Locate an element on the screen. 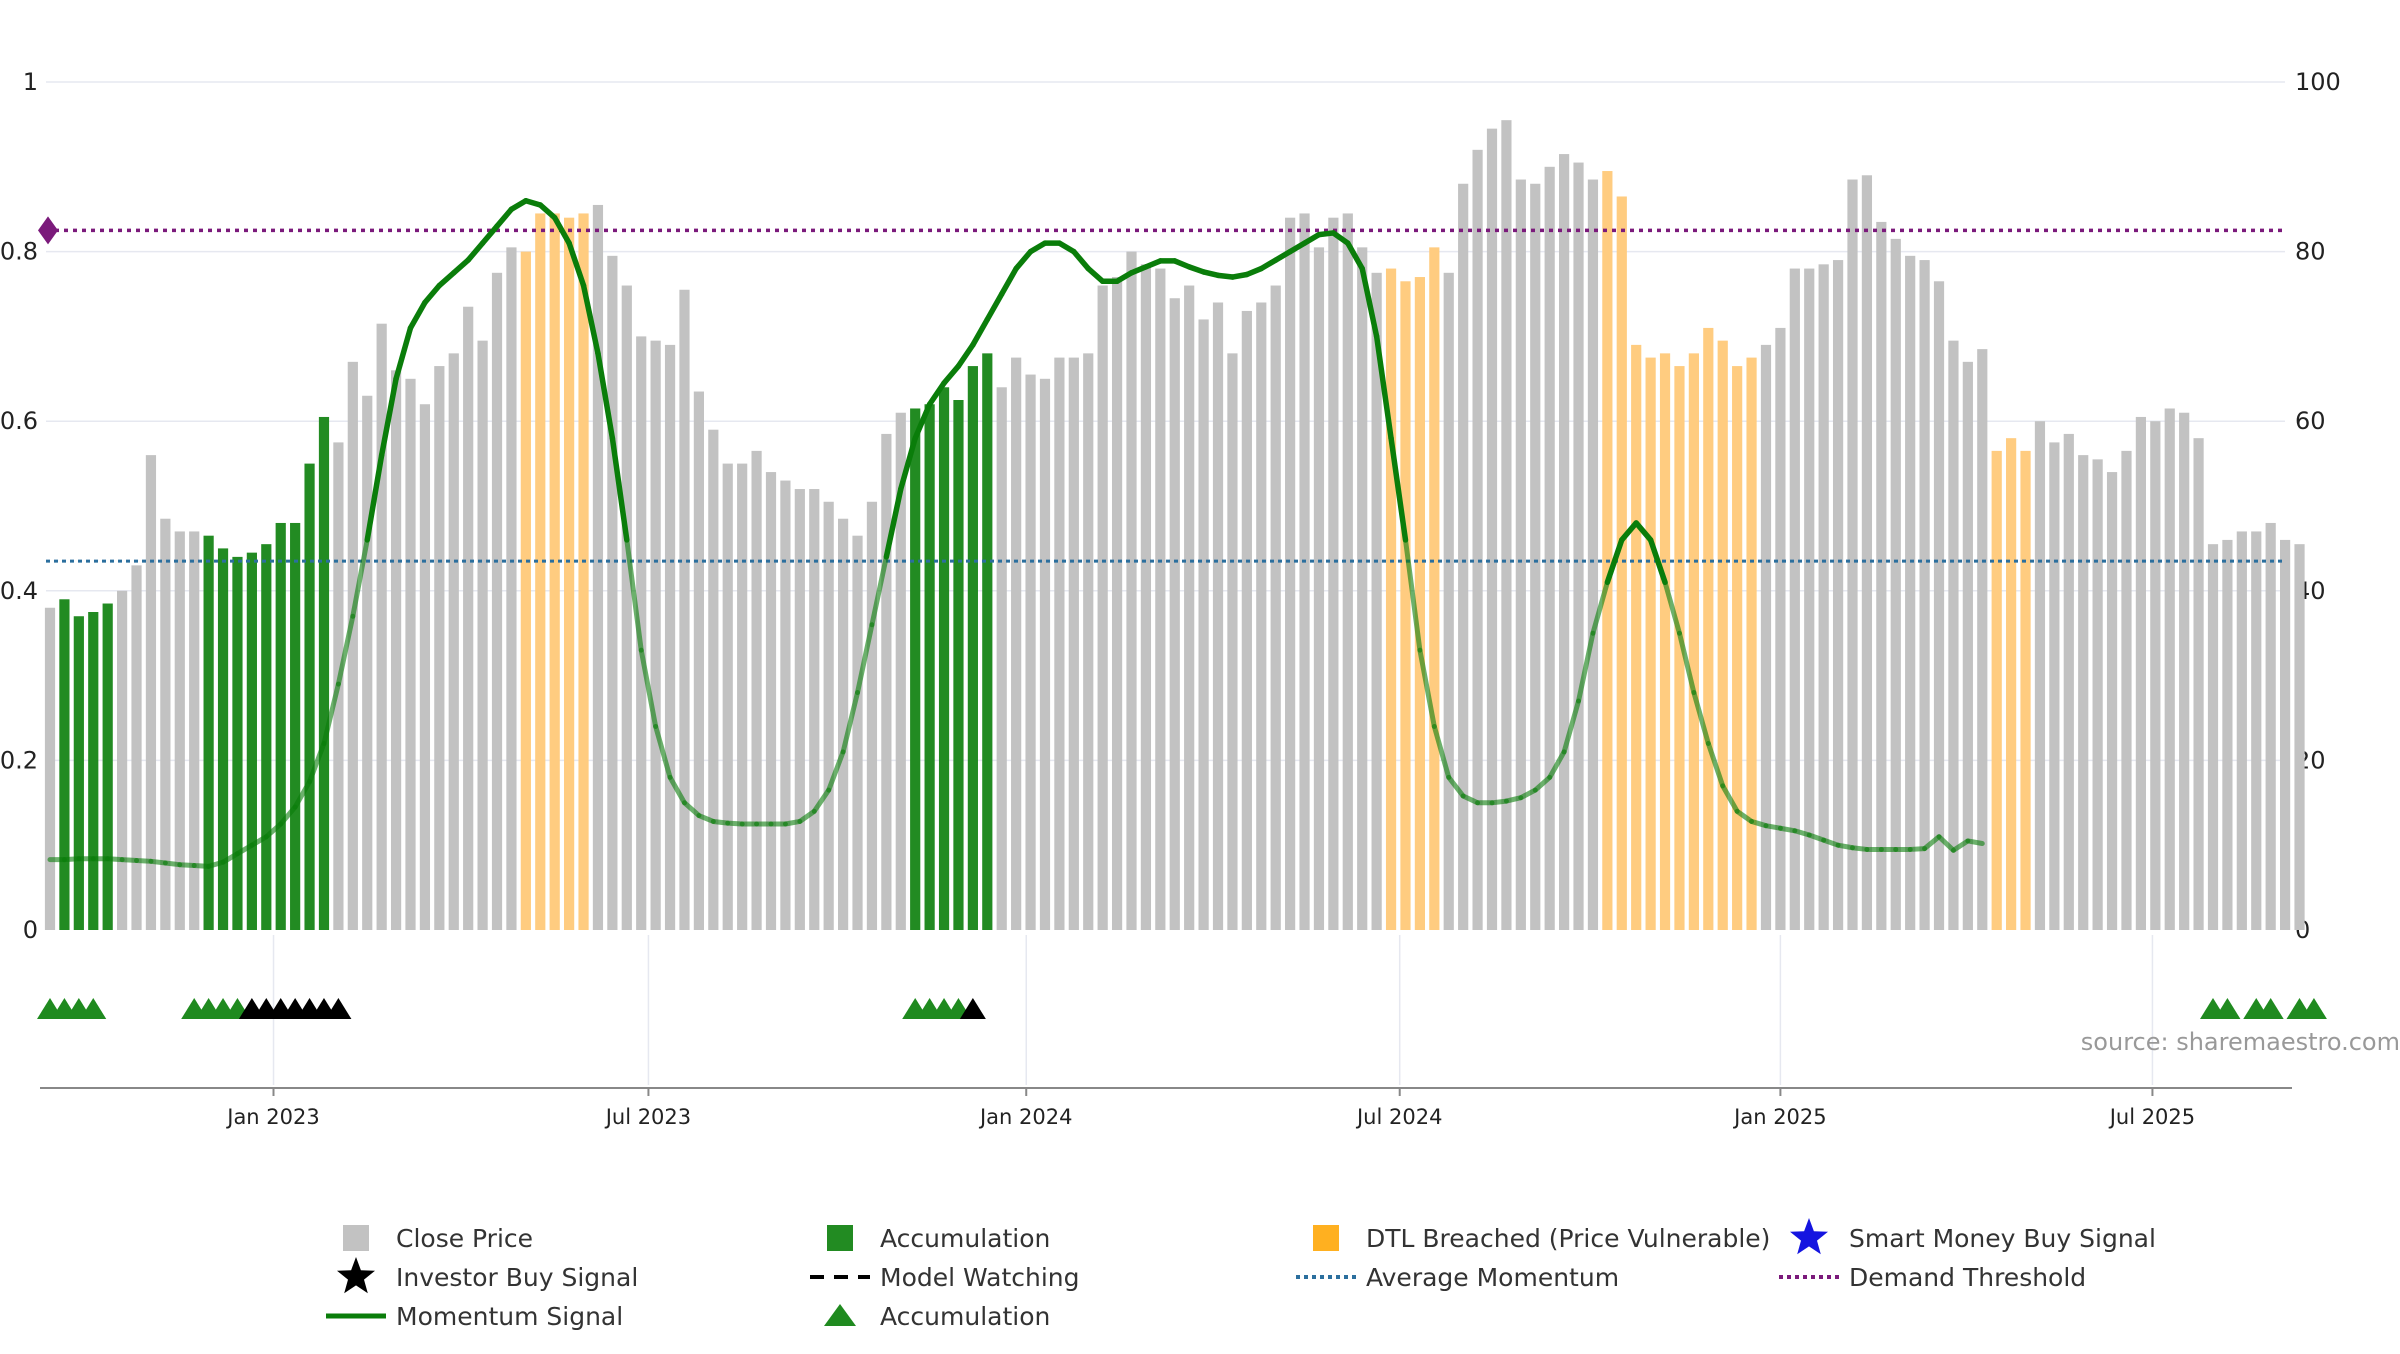  left-axis-tick-label: 0.2 is located at coordinates (19, 760).